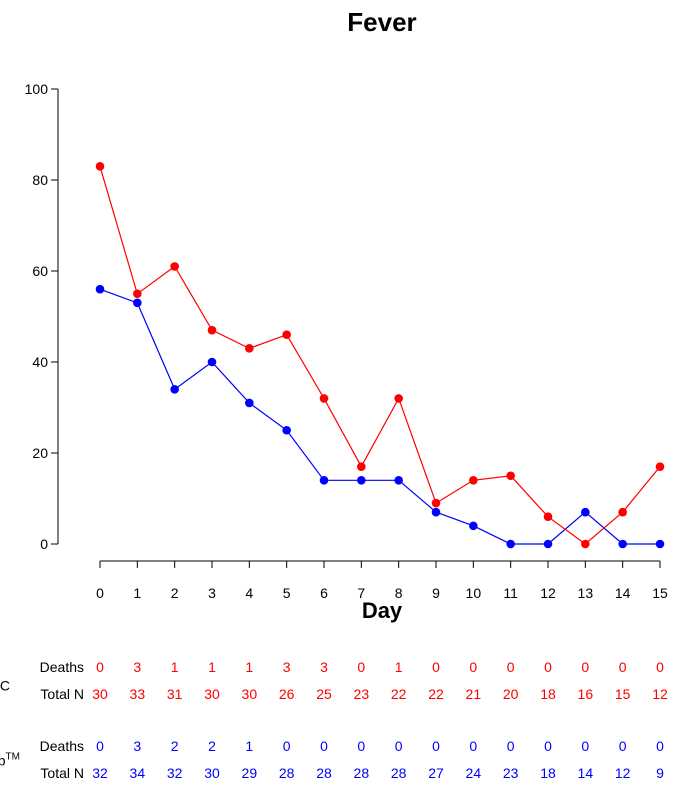 This screenshot has height=791, width=692. Describe the element at coordinates (361, 593) in the screenshot. I see `x-tick-label: 7` at that location.